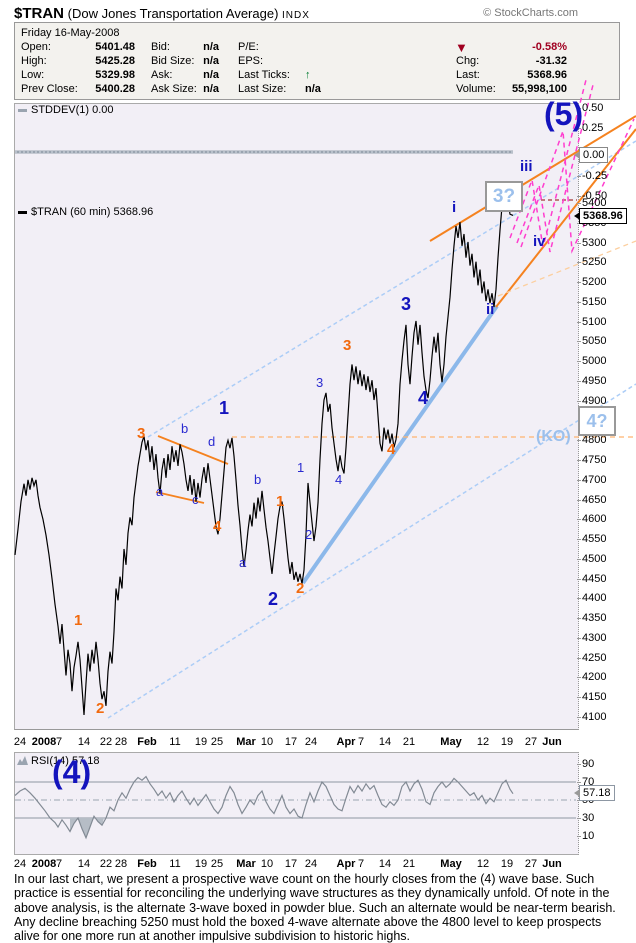  What do you see at coordinates (577, 216) in the screenshot?
I see `last-price-box-arrow` at bounding box center [577, 216].